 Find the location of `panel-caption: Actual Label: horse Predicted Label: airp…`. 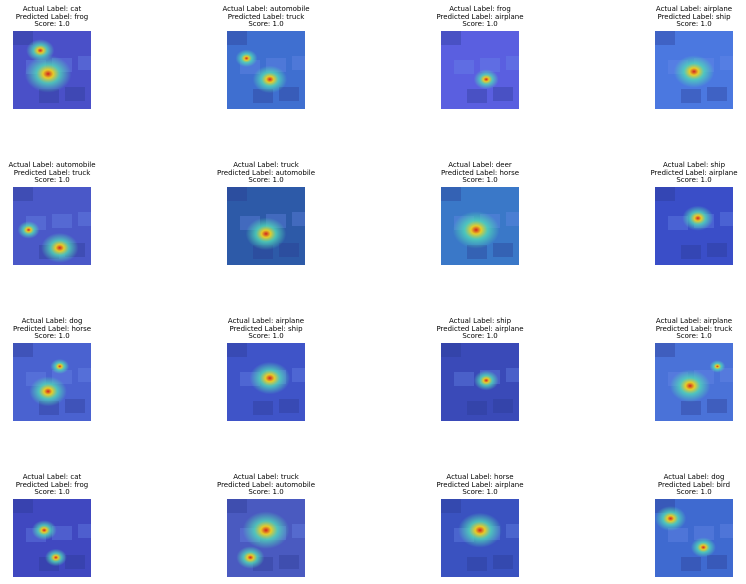

panel-caption: Actual Label: horse Predicted Label: airp… is located at coordinates (480, 485).